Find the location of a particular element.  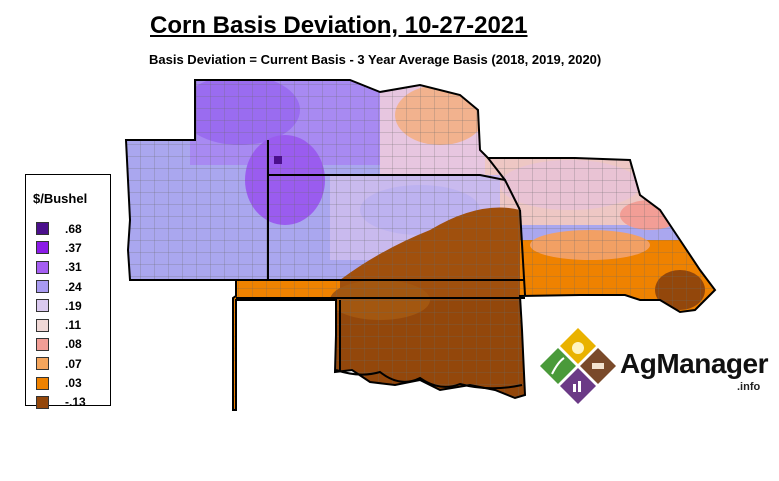

legend-label: .03 is located at coordinates (73, 383).